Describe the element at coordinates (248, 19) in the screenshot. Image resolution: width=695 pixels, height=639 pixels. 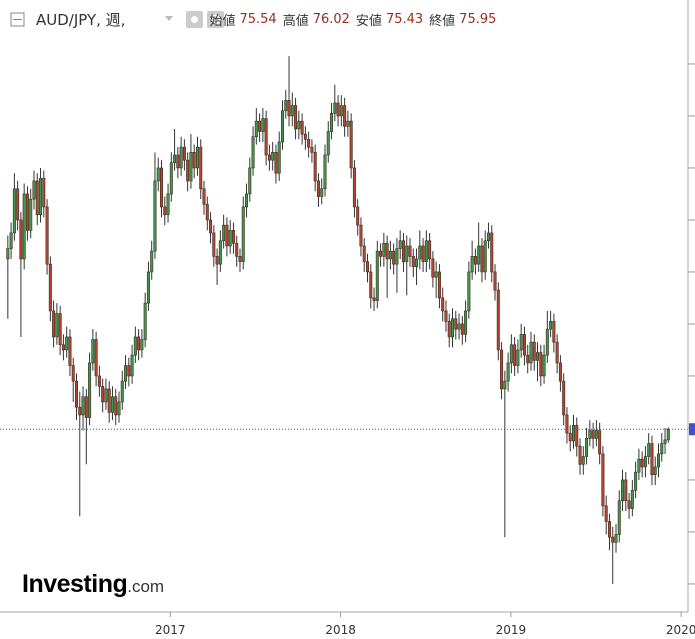
I see `header: AUD/JPY, 週, 始値 75.54 高値 76.02 安値 75.43 終値 75.95` at that location.